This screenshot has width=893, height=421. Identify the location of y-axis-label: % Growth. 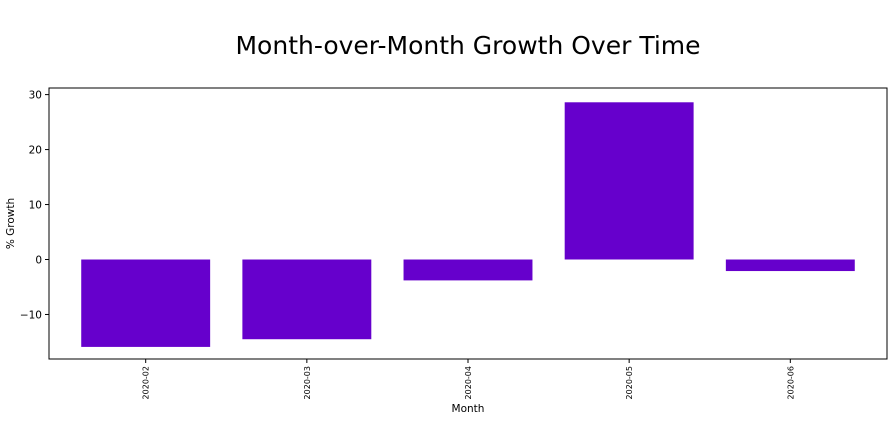
(11, 223).